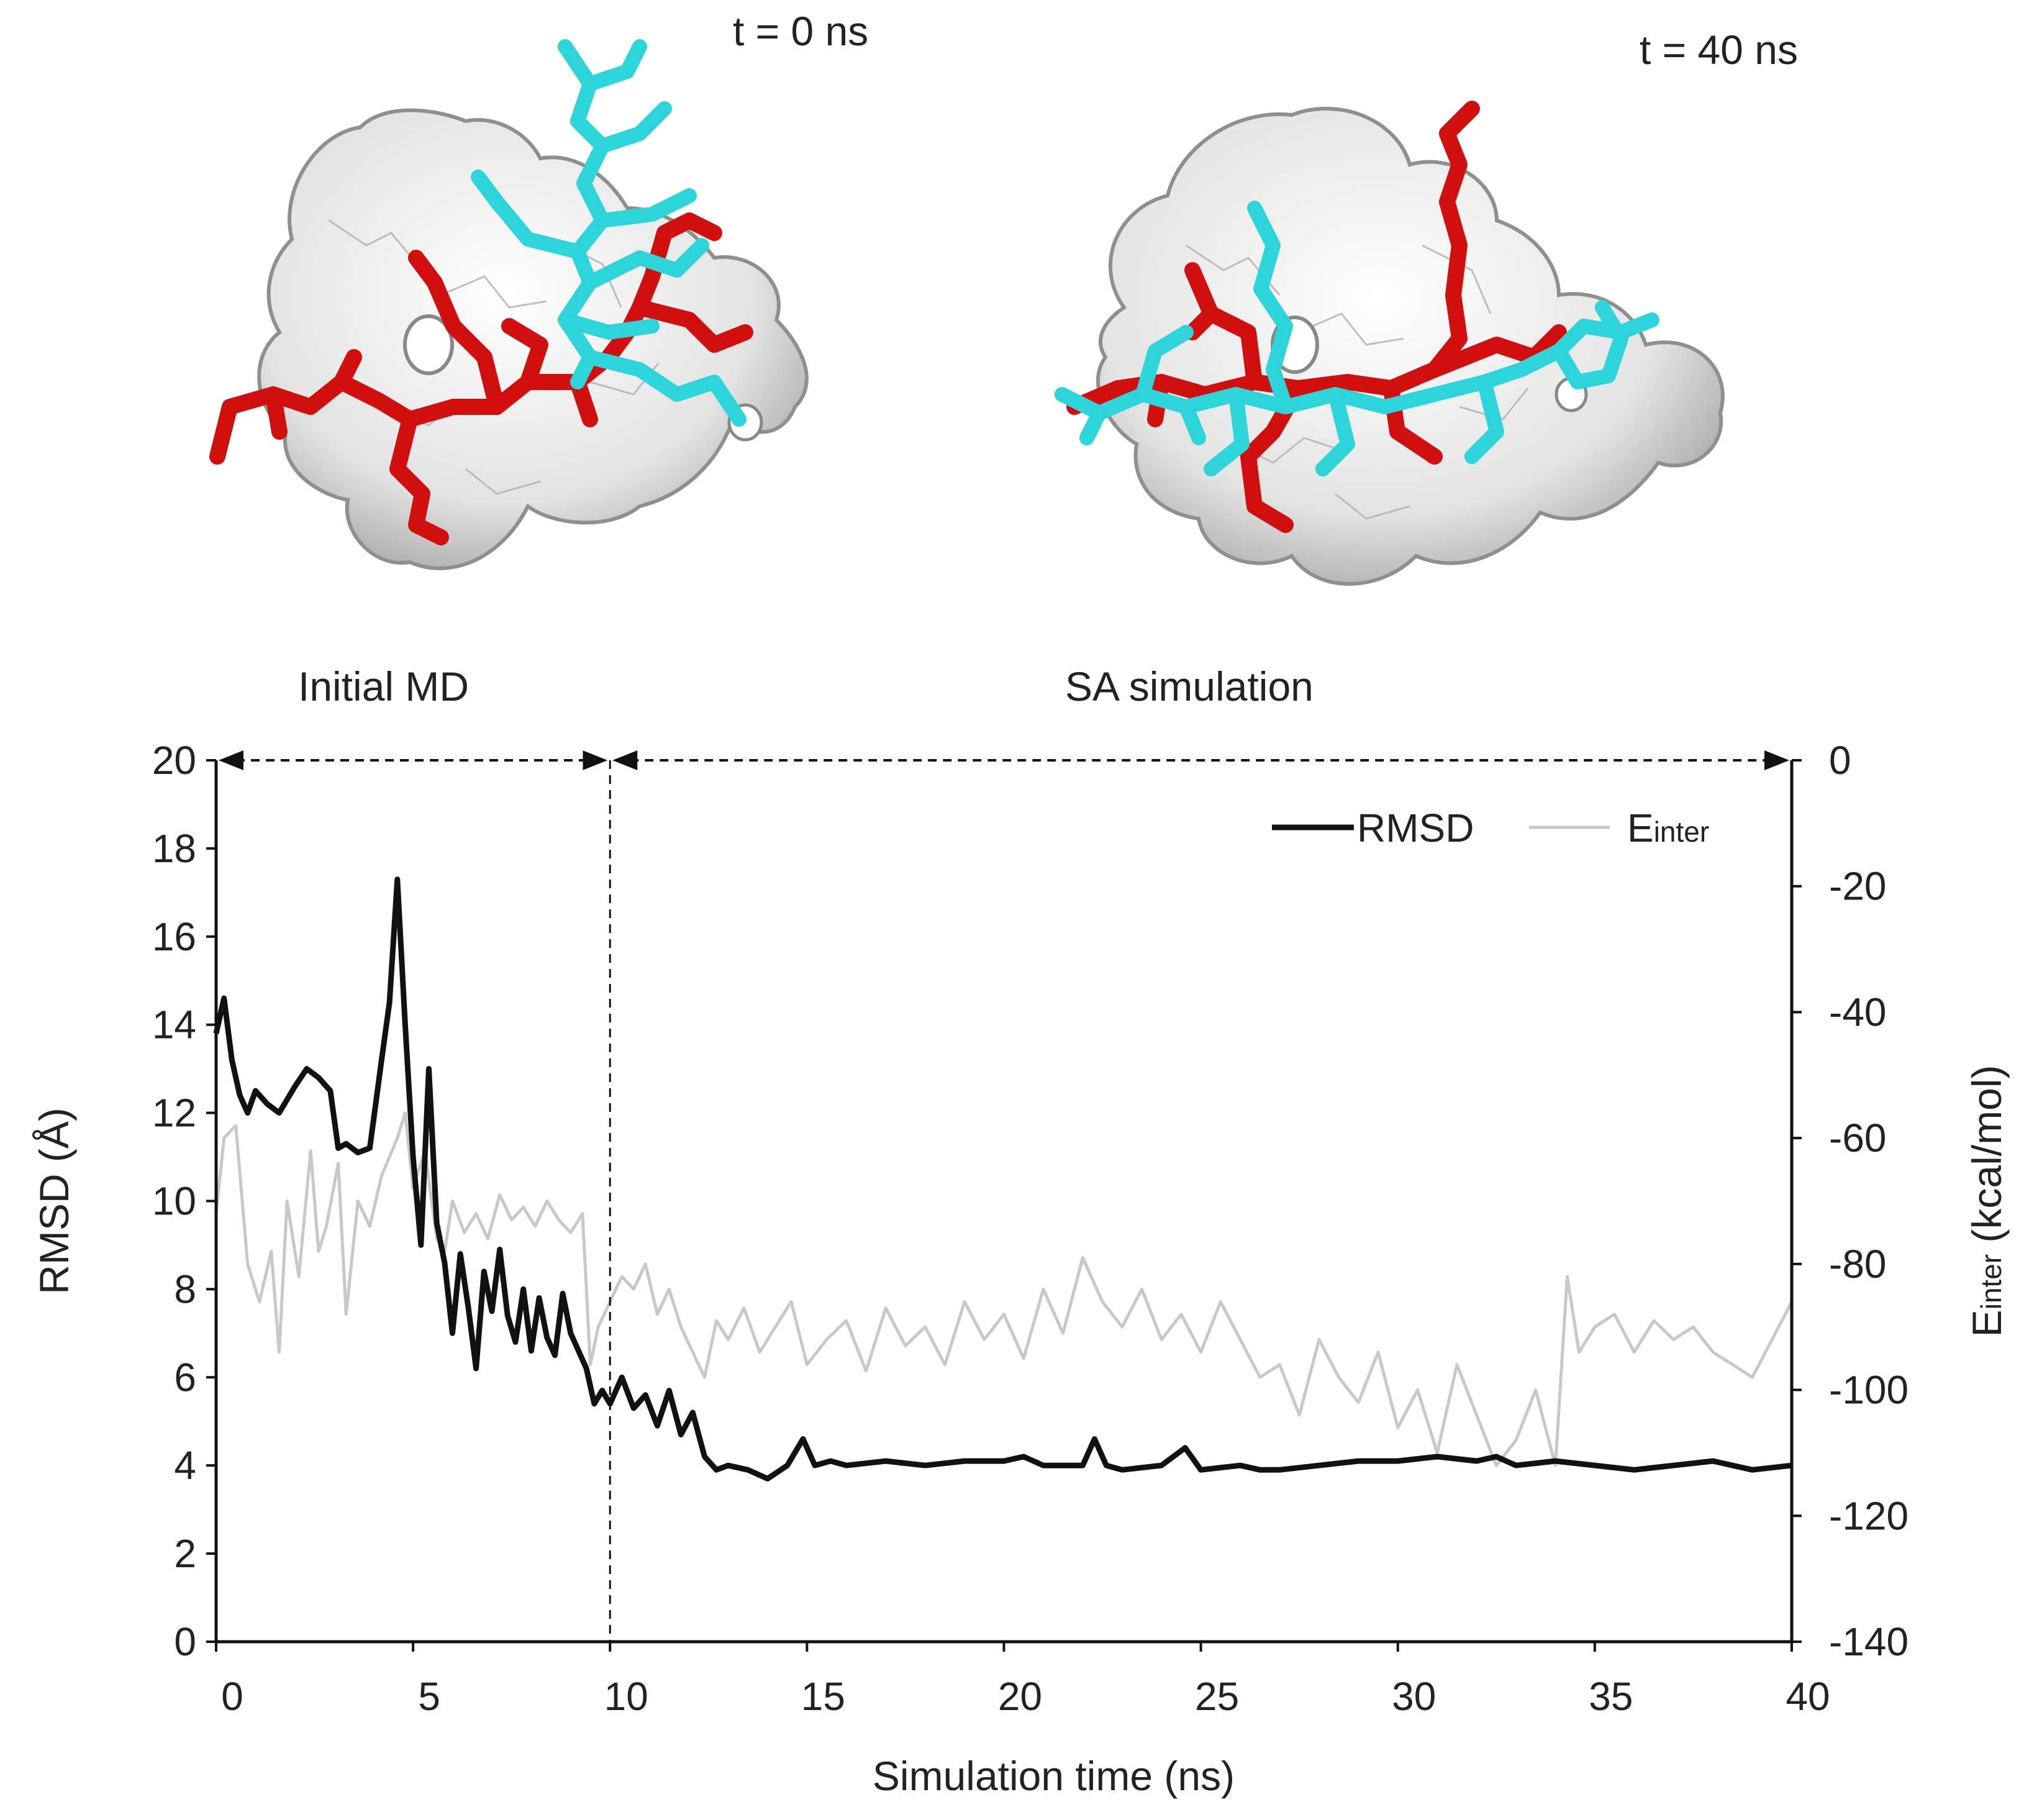 The height and width of the screenshot is (1820, 2024). I want to click on left-tick-label: 6, so click(185, 1377).